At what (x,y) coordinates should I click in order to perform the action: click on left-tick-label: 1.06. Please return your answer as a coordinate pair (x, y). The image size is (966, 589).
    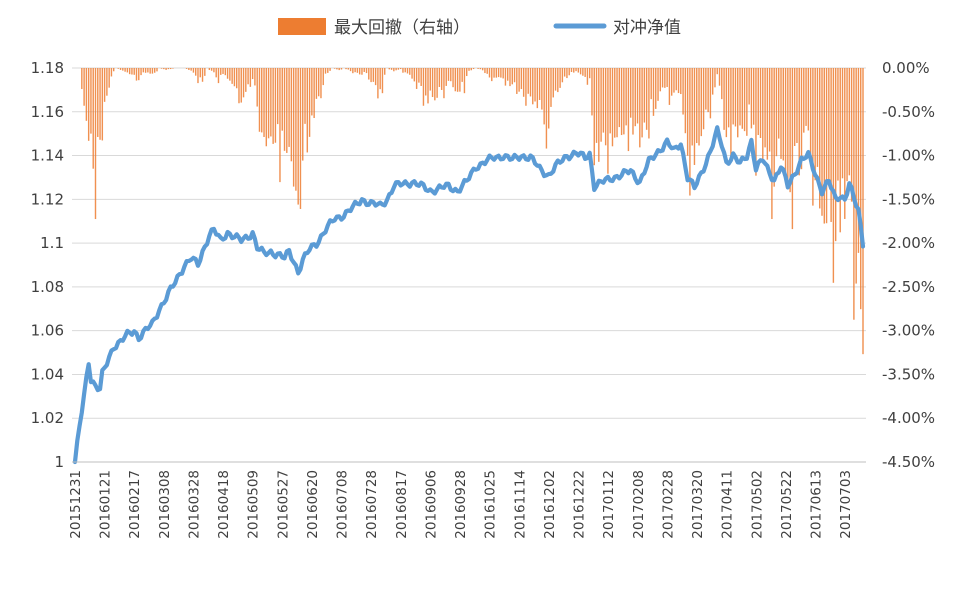
    Looking at the image, I should click on (47, 331).